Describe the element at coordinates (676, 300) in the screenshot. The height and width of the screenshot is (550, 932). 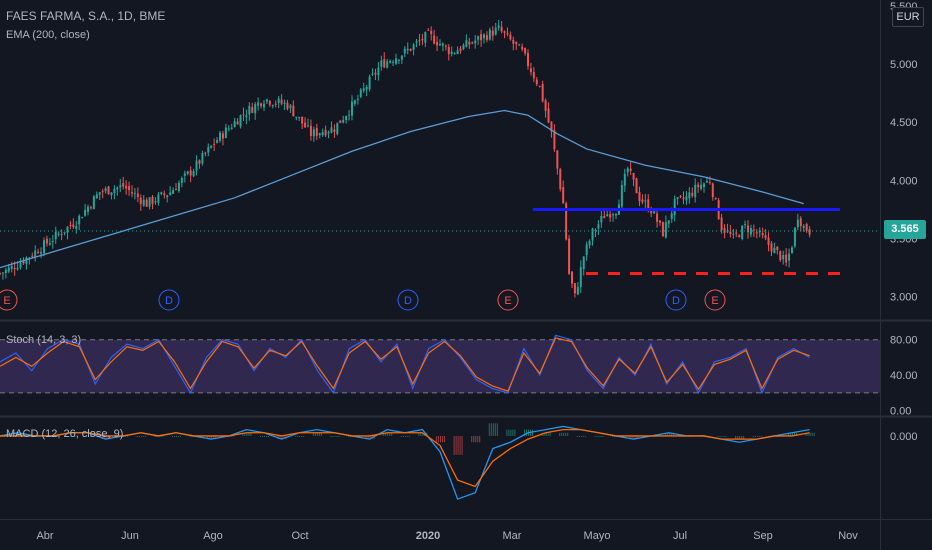
I see `dividend-marker` at that location.